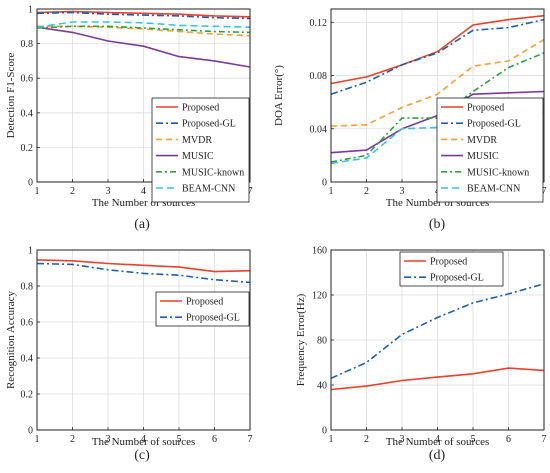  I want to click on y-axis-label: Detection F1-Score, so click(11, 95).